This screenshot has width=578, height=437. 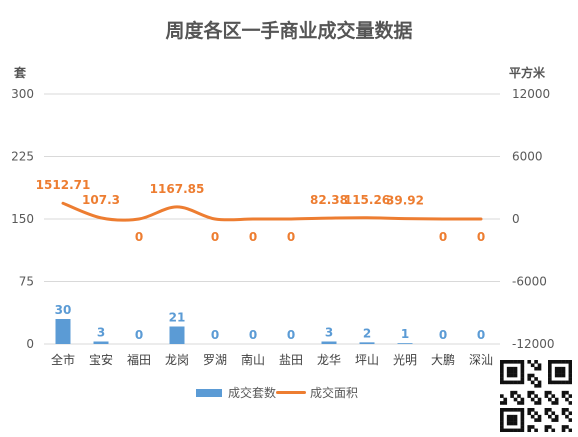 I want to click on line-data-label: 1512.71, so click(x=63, y=185).